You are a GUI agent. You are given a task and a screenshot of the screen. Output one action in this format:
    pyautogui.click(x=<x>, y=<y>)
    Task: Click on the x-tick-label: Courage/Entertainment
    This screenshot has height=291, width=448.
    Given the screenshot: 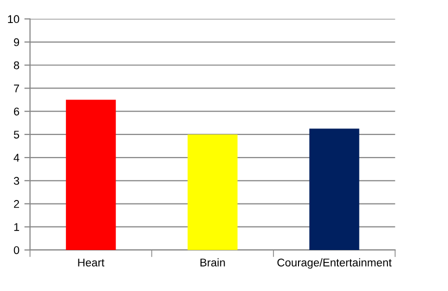 What is the action you would take?
    pyautogui.click(x=334, y=263)
    